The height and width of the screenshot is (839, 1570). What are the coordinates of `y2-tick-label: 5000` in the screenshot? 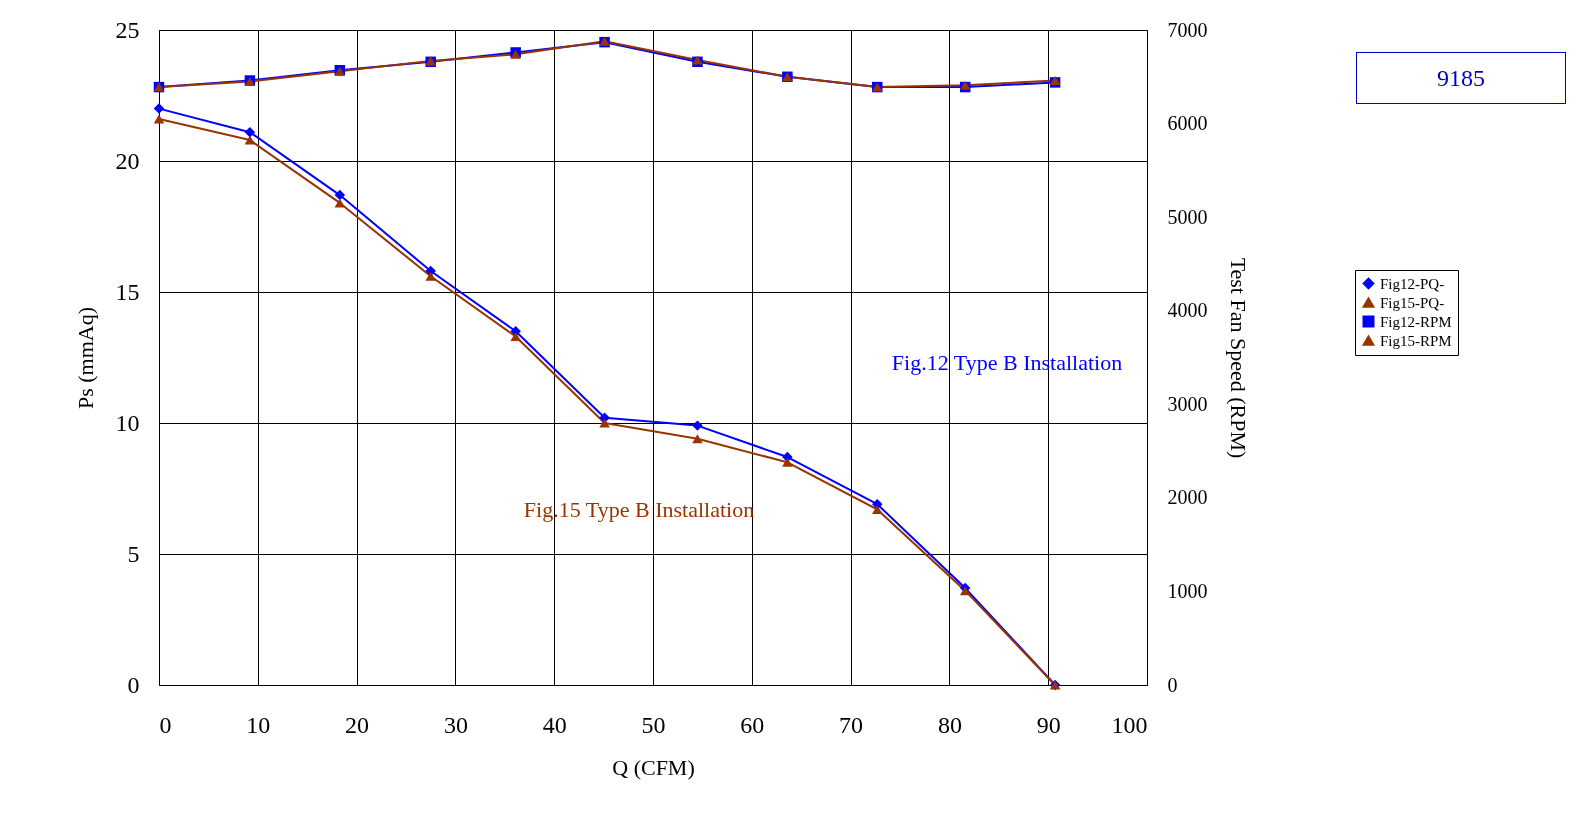 It's located at (1187, 216).